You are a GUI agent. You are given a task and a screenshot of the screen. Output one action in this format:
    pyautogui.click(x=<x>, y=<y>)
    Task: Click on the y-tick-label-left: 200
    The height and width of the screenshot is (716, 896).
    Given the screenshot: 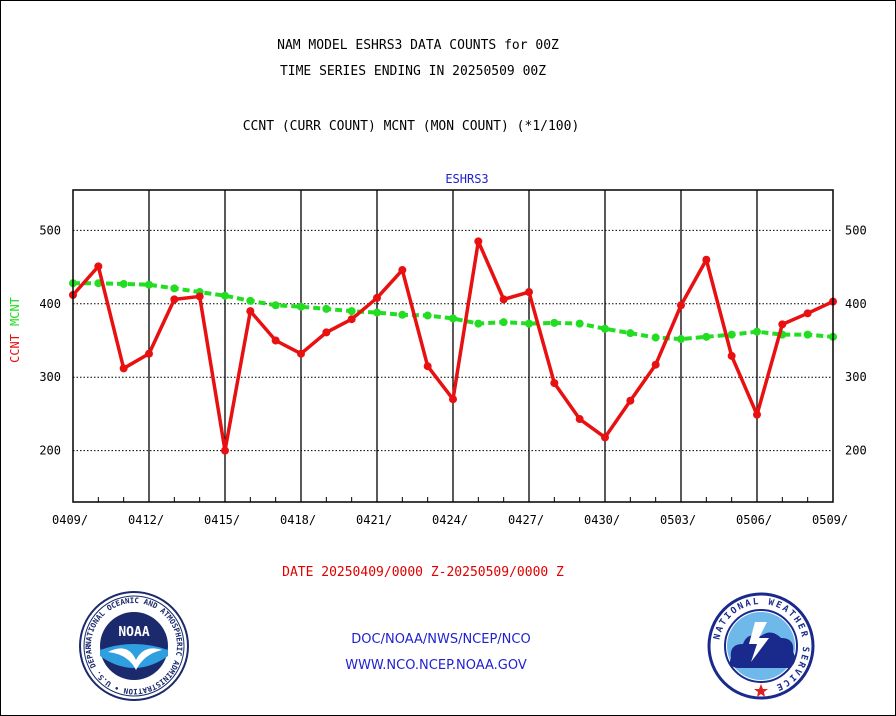 What is the action you would take?
    pyautogui.click(x=50, y=451)
    